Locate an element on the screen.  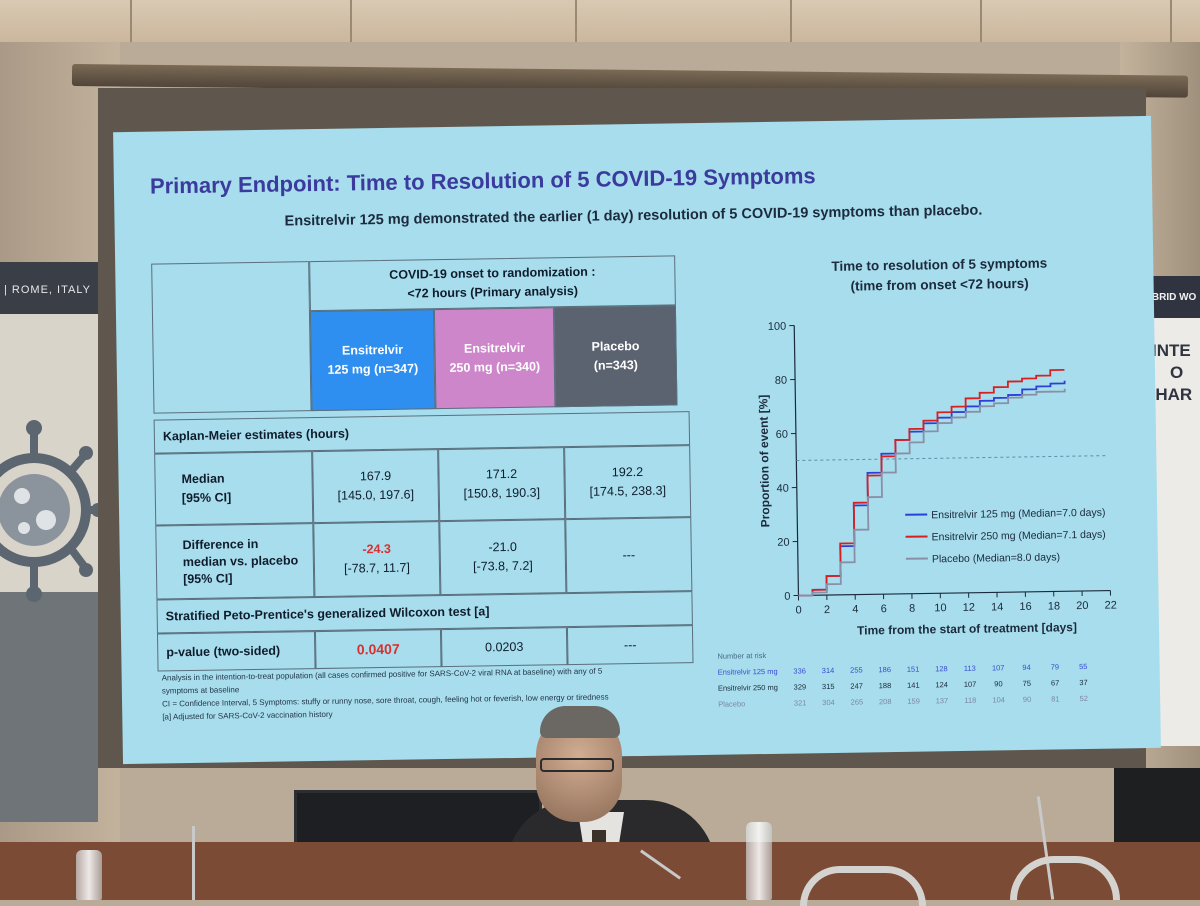
number-at-risk-value: 314 is located at coordinates (828, 670).